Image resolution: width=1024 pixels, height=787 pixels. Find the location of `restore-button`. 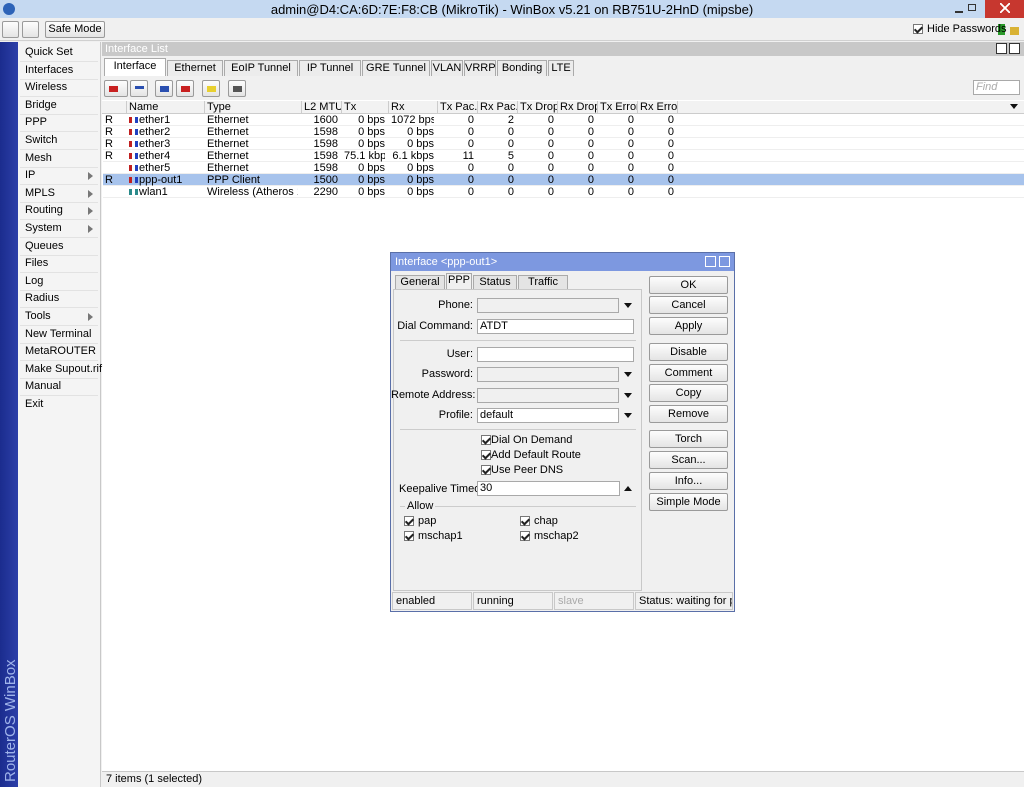

restore-button is located at coordinates (972, 9).